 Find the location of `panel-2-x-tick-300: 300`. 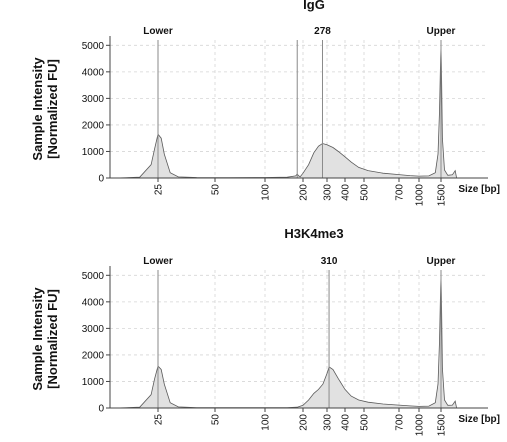

panel-2-x-tick-300: 300 is located at coordinates (328, 422).